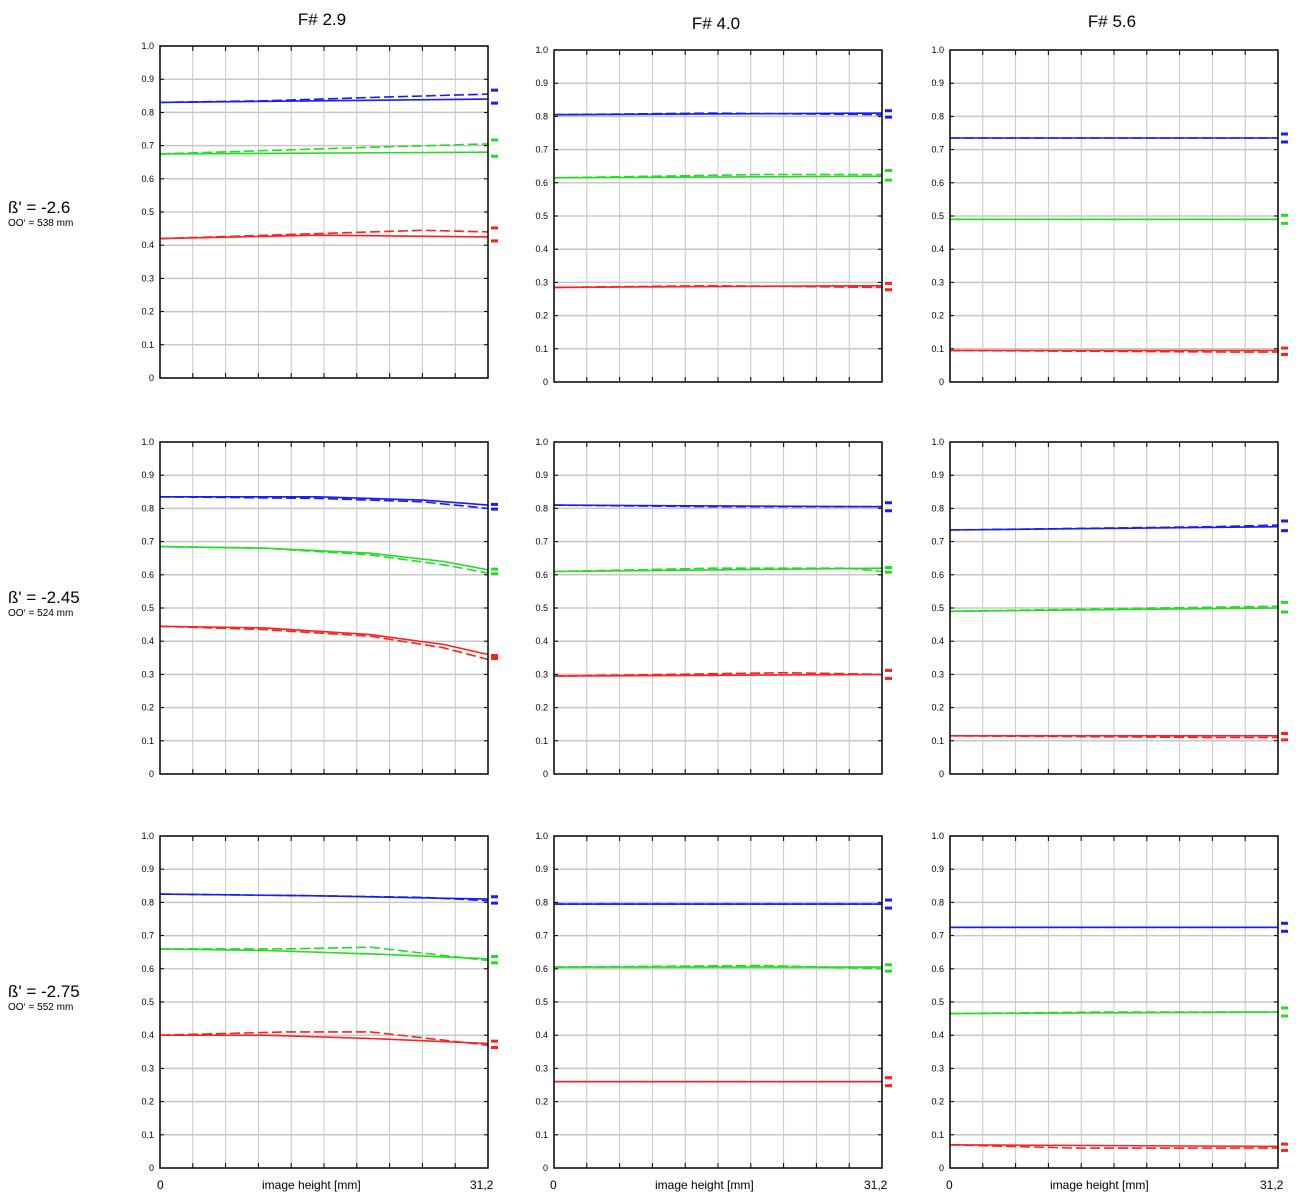  I want to click on row-oo-label: OO‘ = 552 mm, so click(41, 1007).